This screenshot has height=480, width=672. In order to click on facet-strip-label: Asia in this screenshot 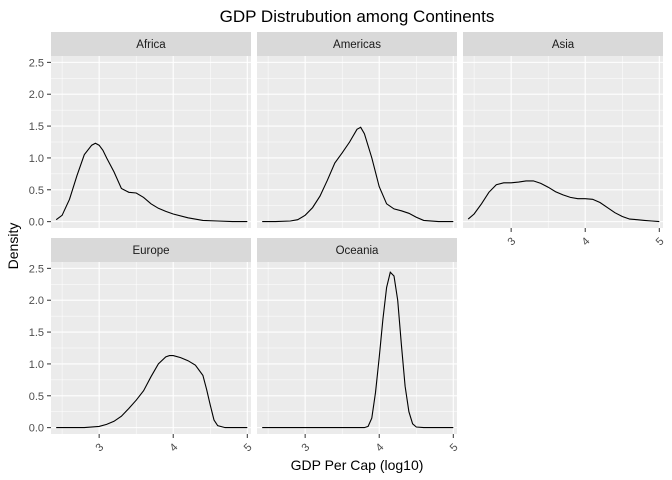, I will do `click(563, 45)`.